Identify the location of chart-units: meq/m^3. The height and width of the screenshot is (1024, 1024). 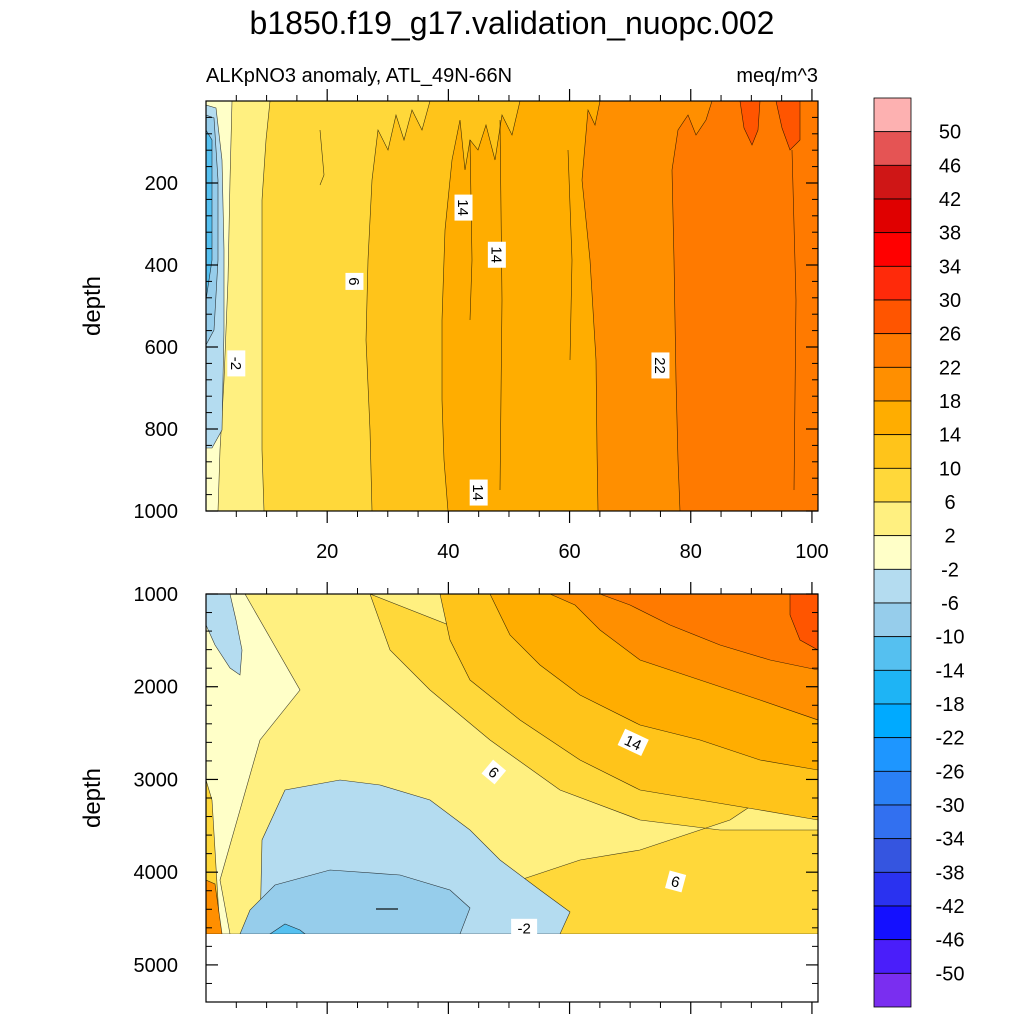
(777, 76).